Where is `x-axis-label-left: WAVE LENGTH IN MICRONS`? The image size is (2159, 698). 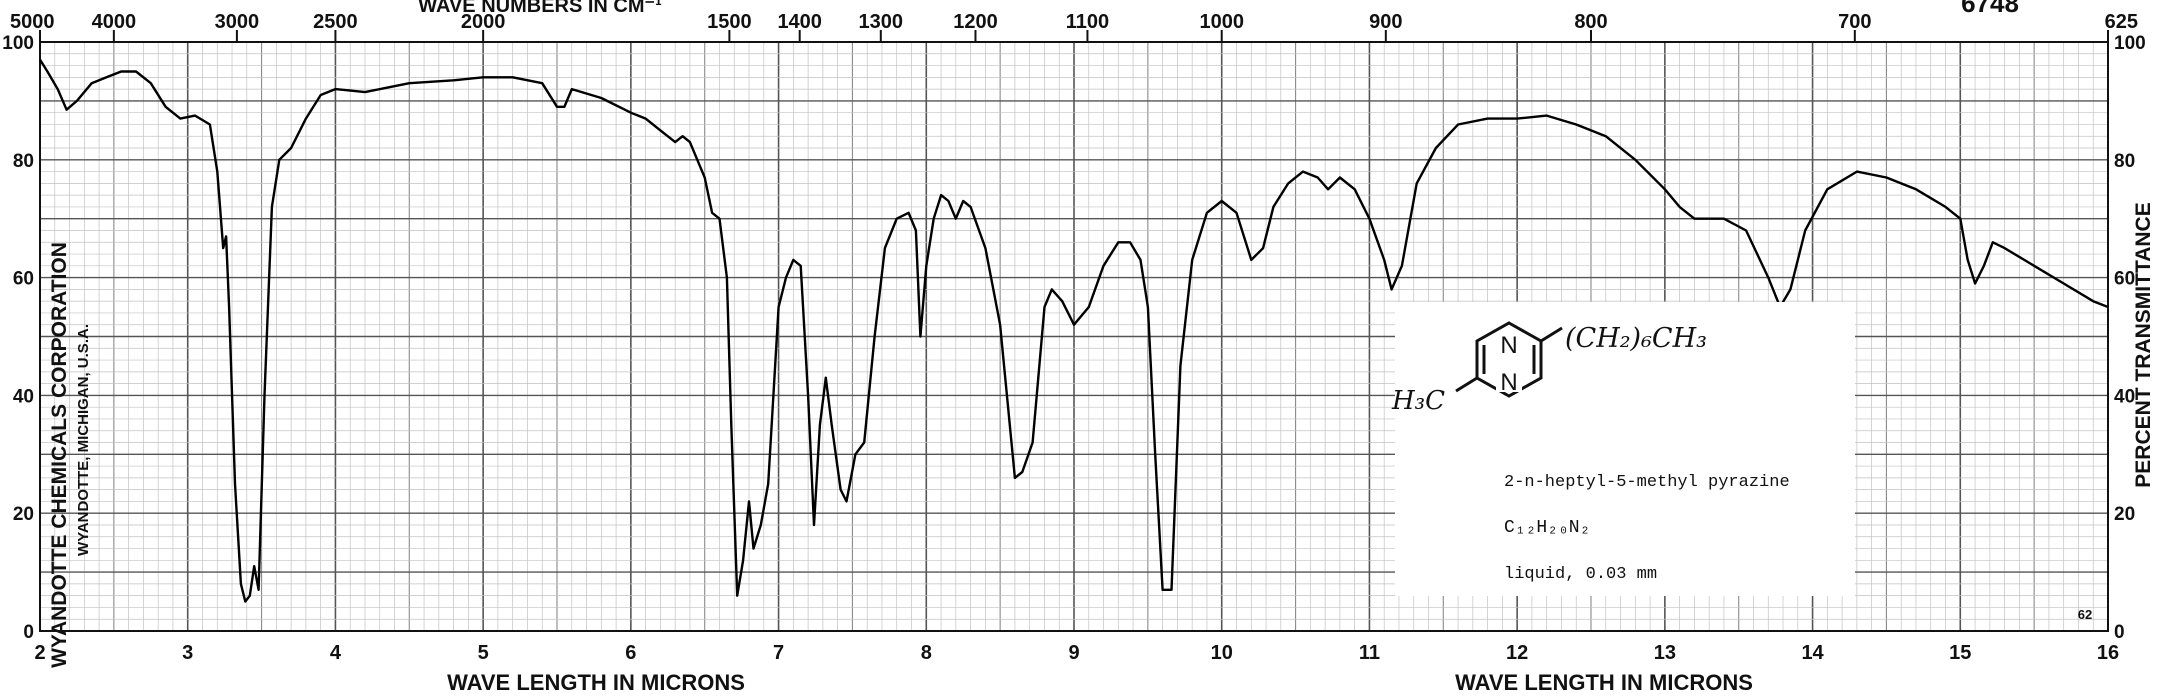
x-axis-label-left: WAVE LENGTH IN MICRONS is located at coordinates (596, 682).